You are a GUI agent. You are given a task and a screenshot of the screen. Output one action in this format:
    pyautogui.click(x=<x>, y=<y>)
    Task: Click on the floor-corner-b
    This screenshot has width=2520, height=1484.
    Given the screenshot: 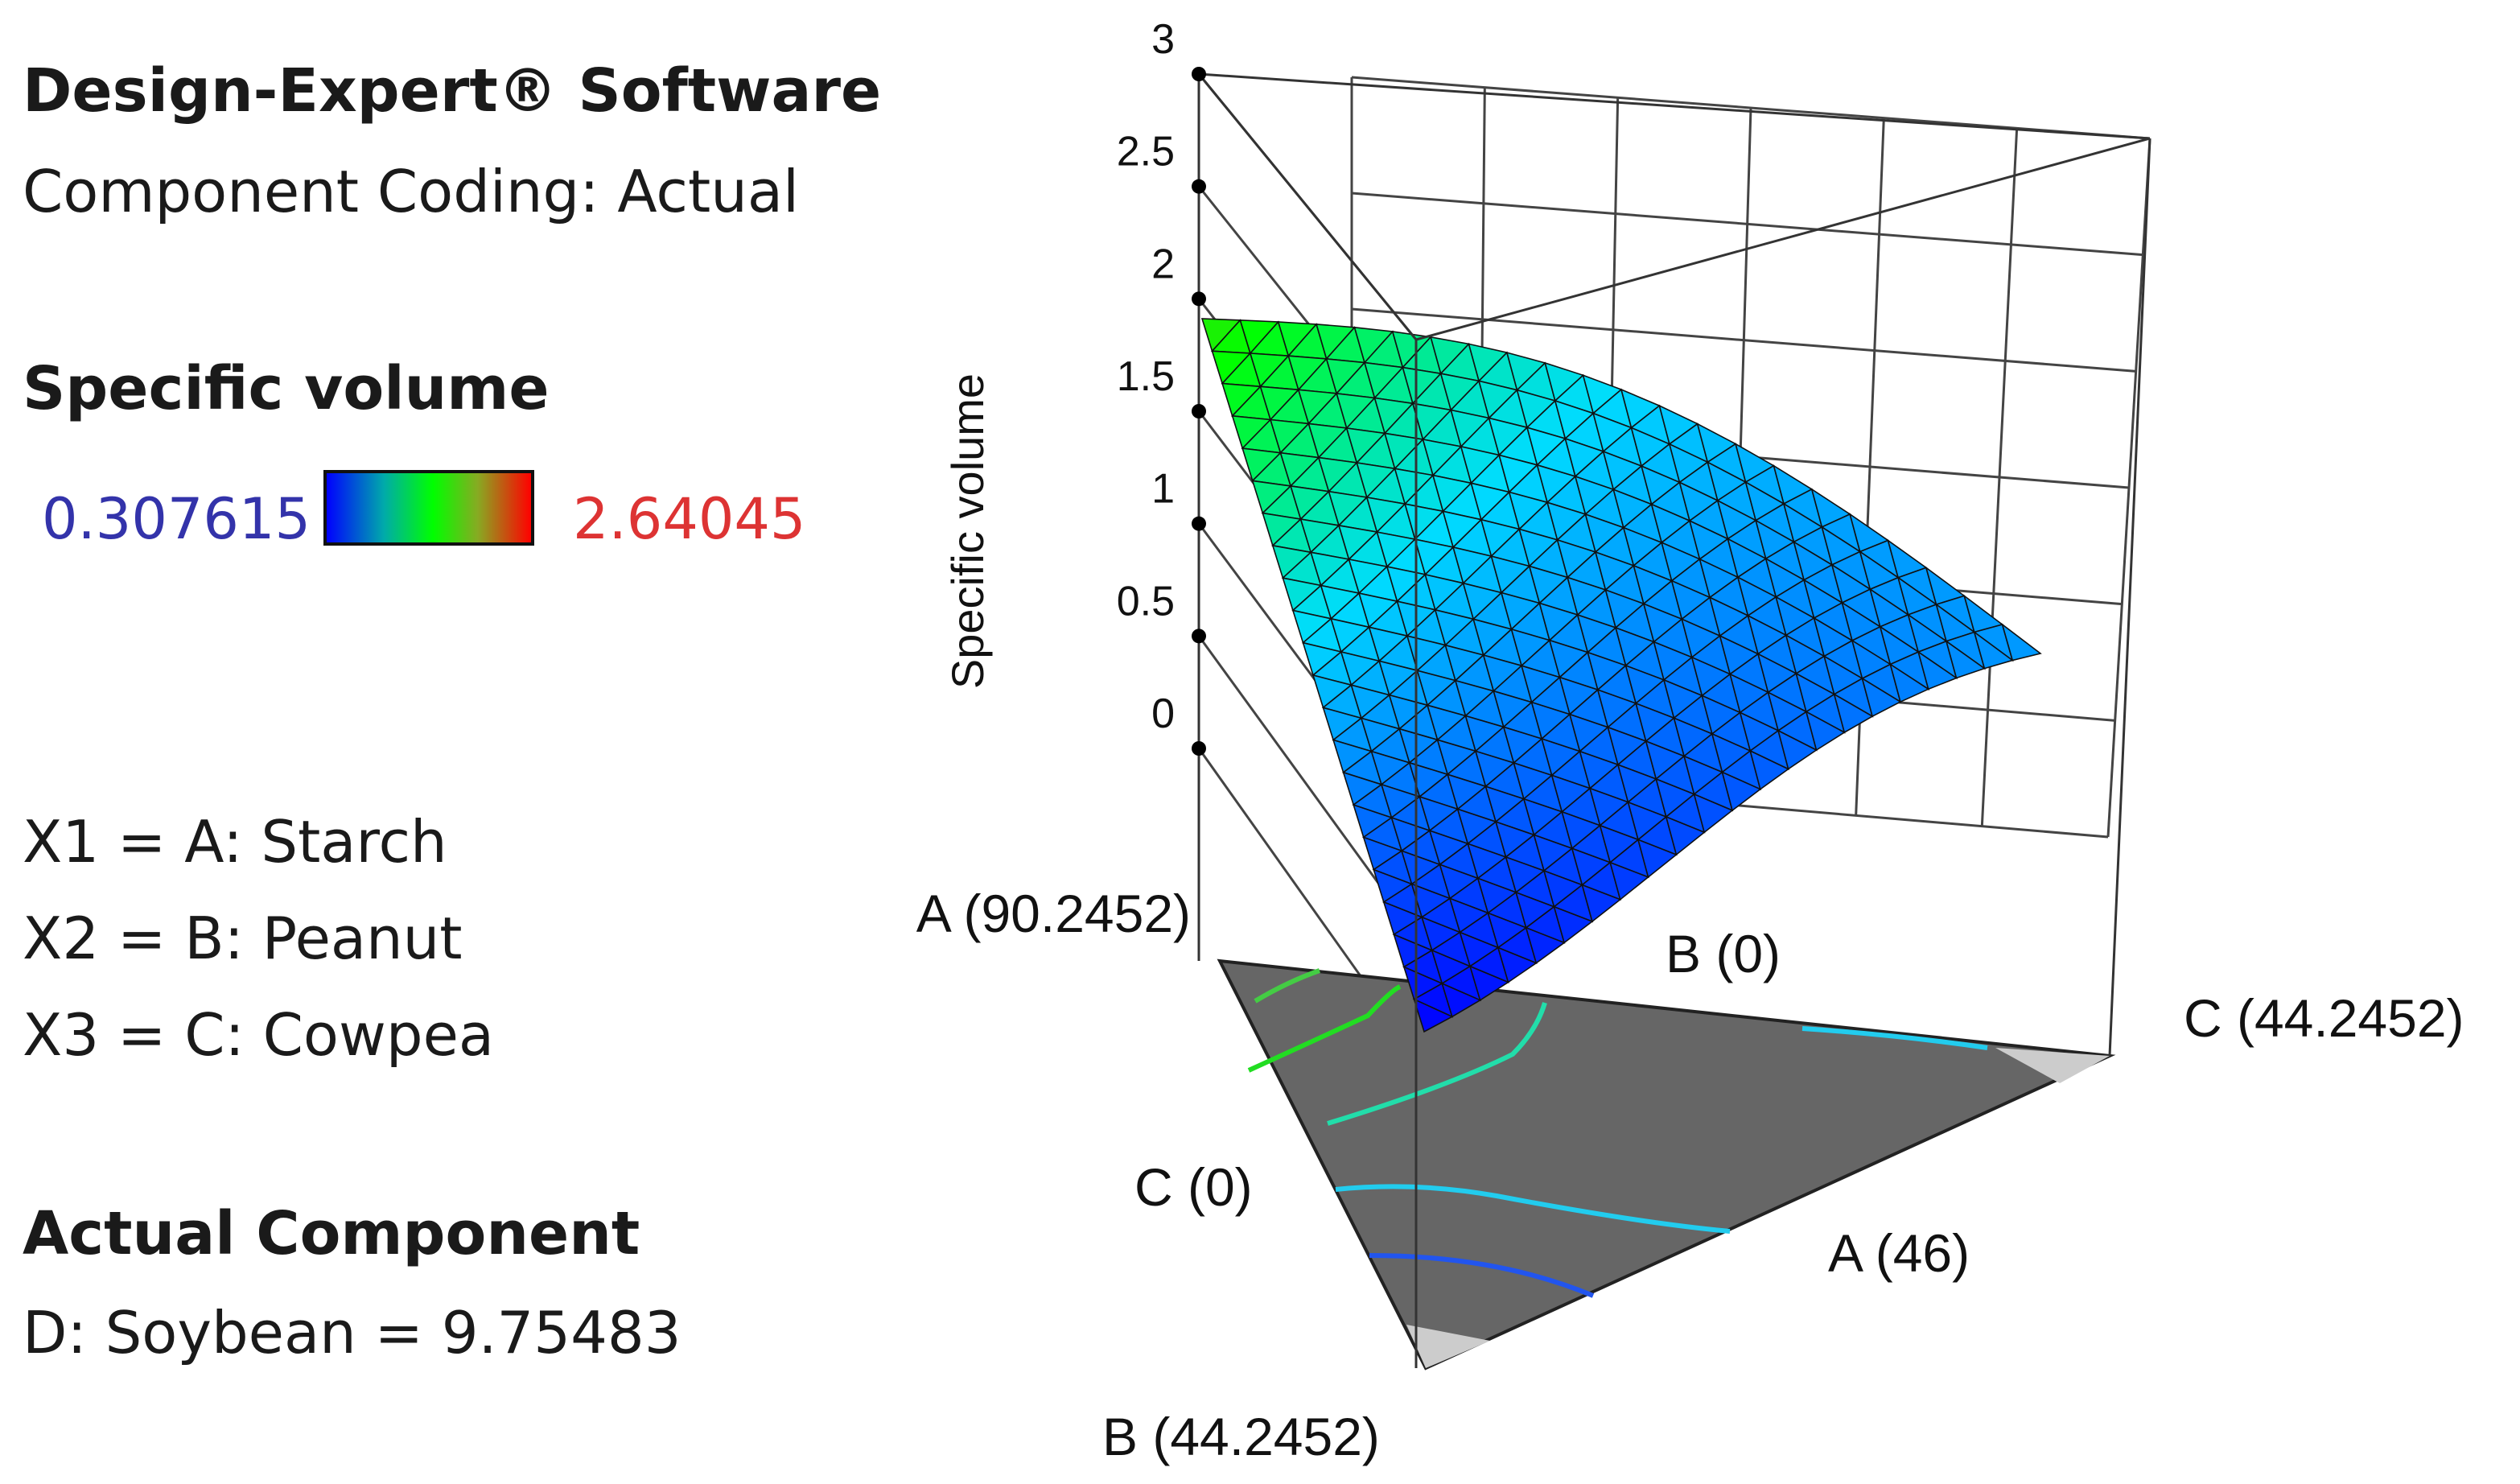 What is the action you would take?
    pyautogui.click(x=1448, y=1346)
    